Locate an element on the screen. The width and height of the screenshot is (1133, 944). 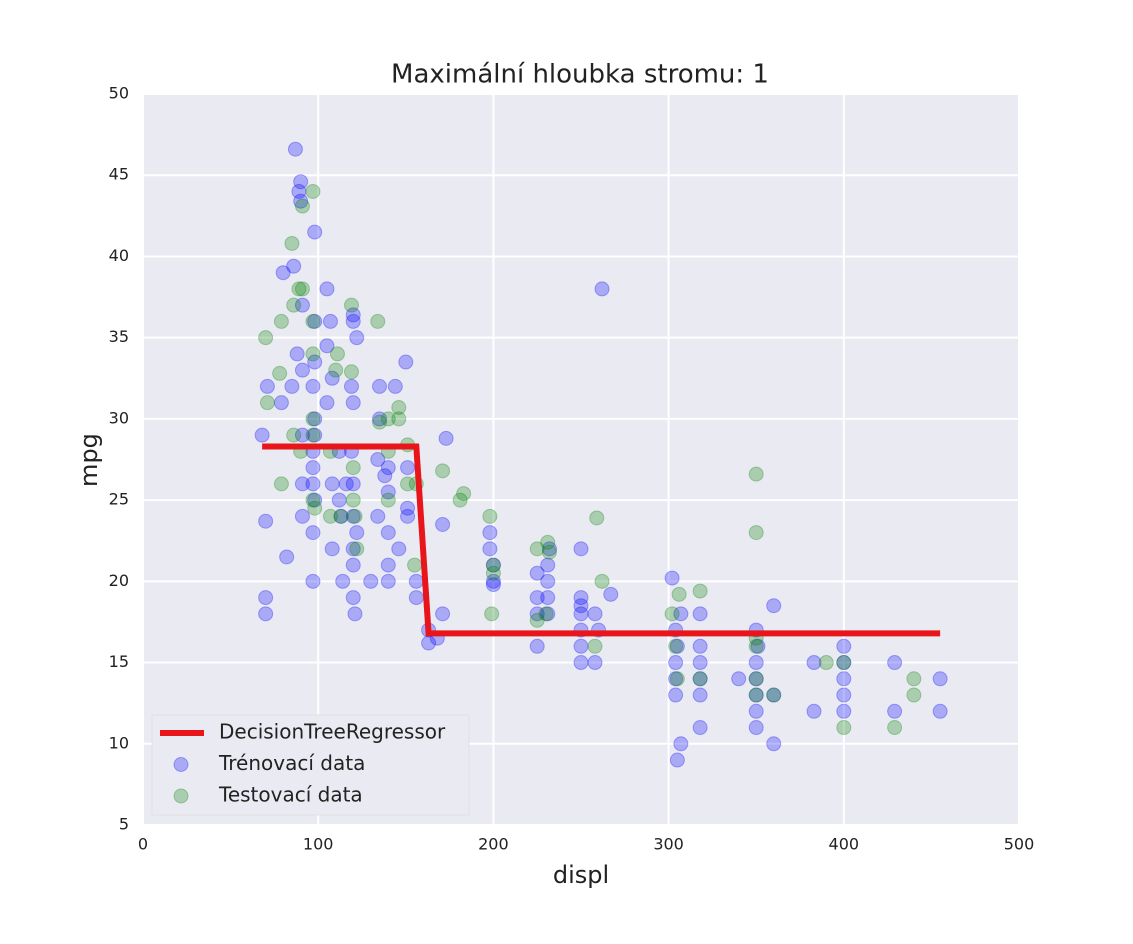
legend-box is located at coordinates (310, 765).